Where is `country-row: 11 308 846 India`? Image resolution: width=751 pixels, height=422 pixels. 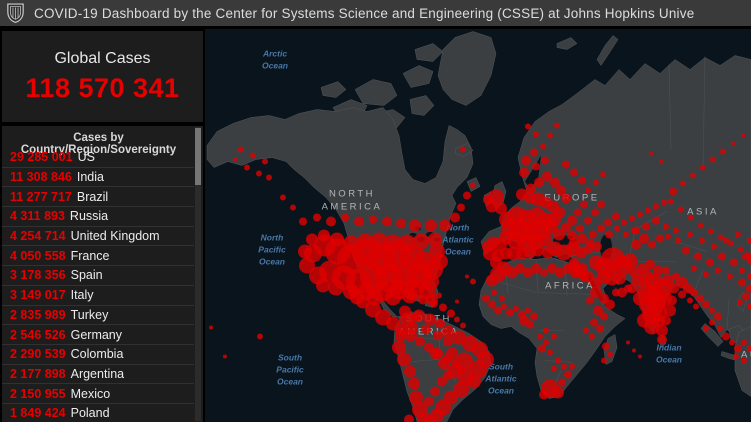
country-row: 11 308 846 India is located at coordinates (98, 178).